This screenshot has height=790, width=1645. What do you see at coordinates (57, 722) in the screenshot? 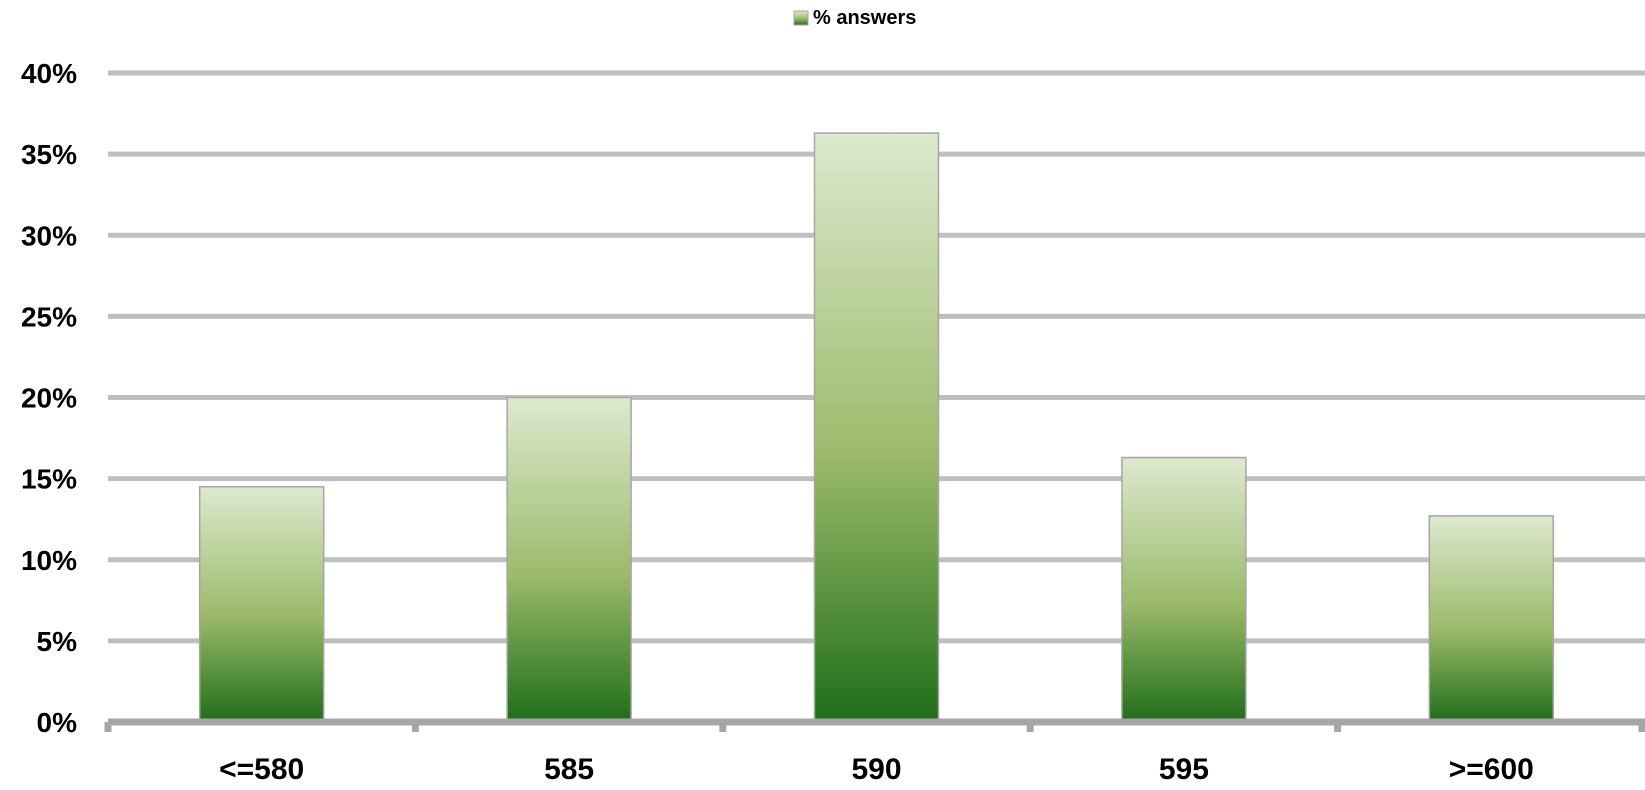
I see `y-tick-label: 0%` at bounding box center [57, 722].